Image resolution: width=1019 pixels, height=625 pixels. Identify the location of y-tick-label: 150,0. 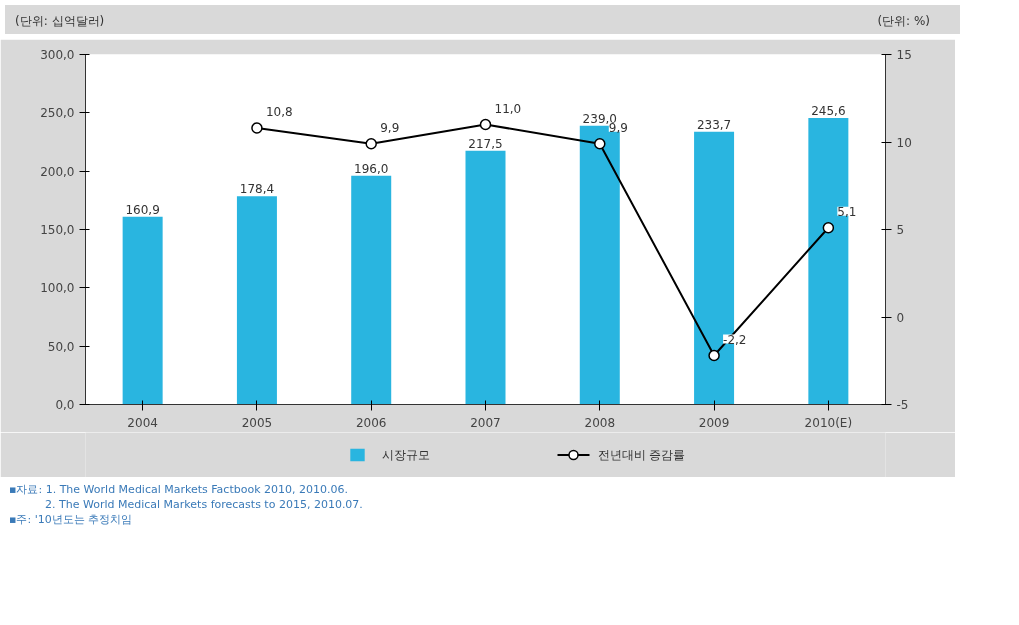
(57, 230).